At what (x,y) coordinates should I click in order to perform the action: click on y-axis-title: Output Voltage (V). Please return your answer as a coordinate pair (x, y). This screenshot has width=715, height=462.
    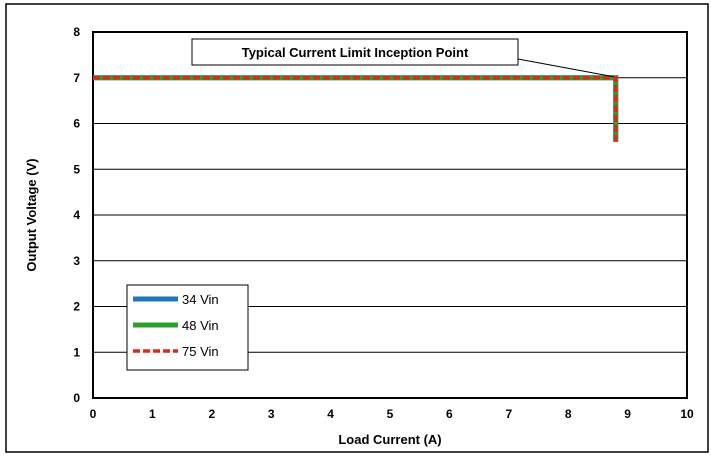
    Looking at the image, I should click on (31, 214).